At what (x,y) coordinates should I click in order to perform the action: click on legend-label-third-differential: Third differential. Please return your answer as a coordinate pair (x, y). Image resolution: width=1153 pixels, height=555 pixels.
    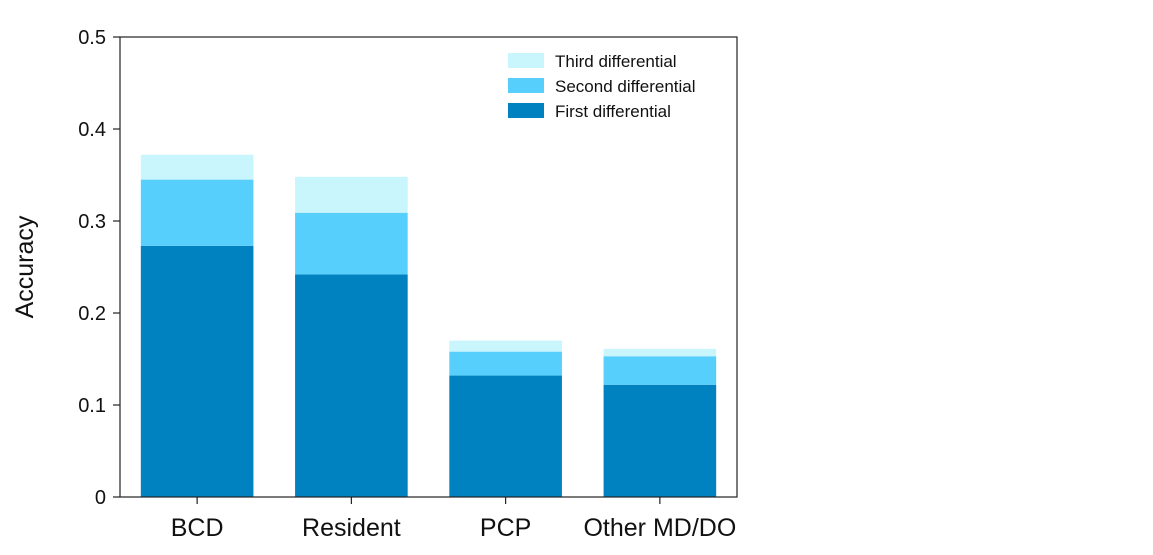
    Looking at the image, I should click on (616, 61).